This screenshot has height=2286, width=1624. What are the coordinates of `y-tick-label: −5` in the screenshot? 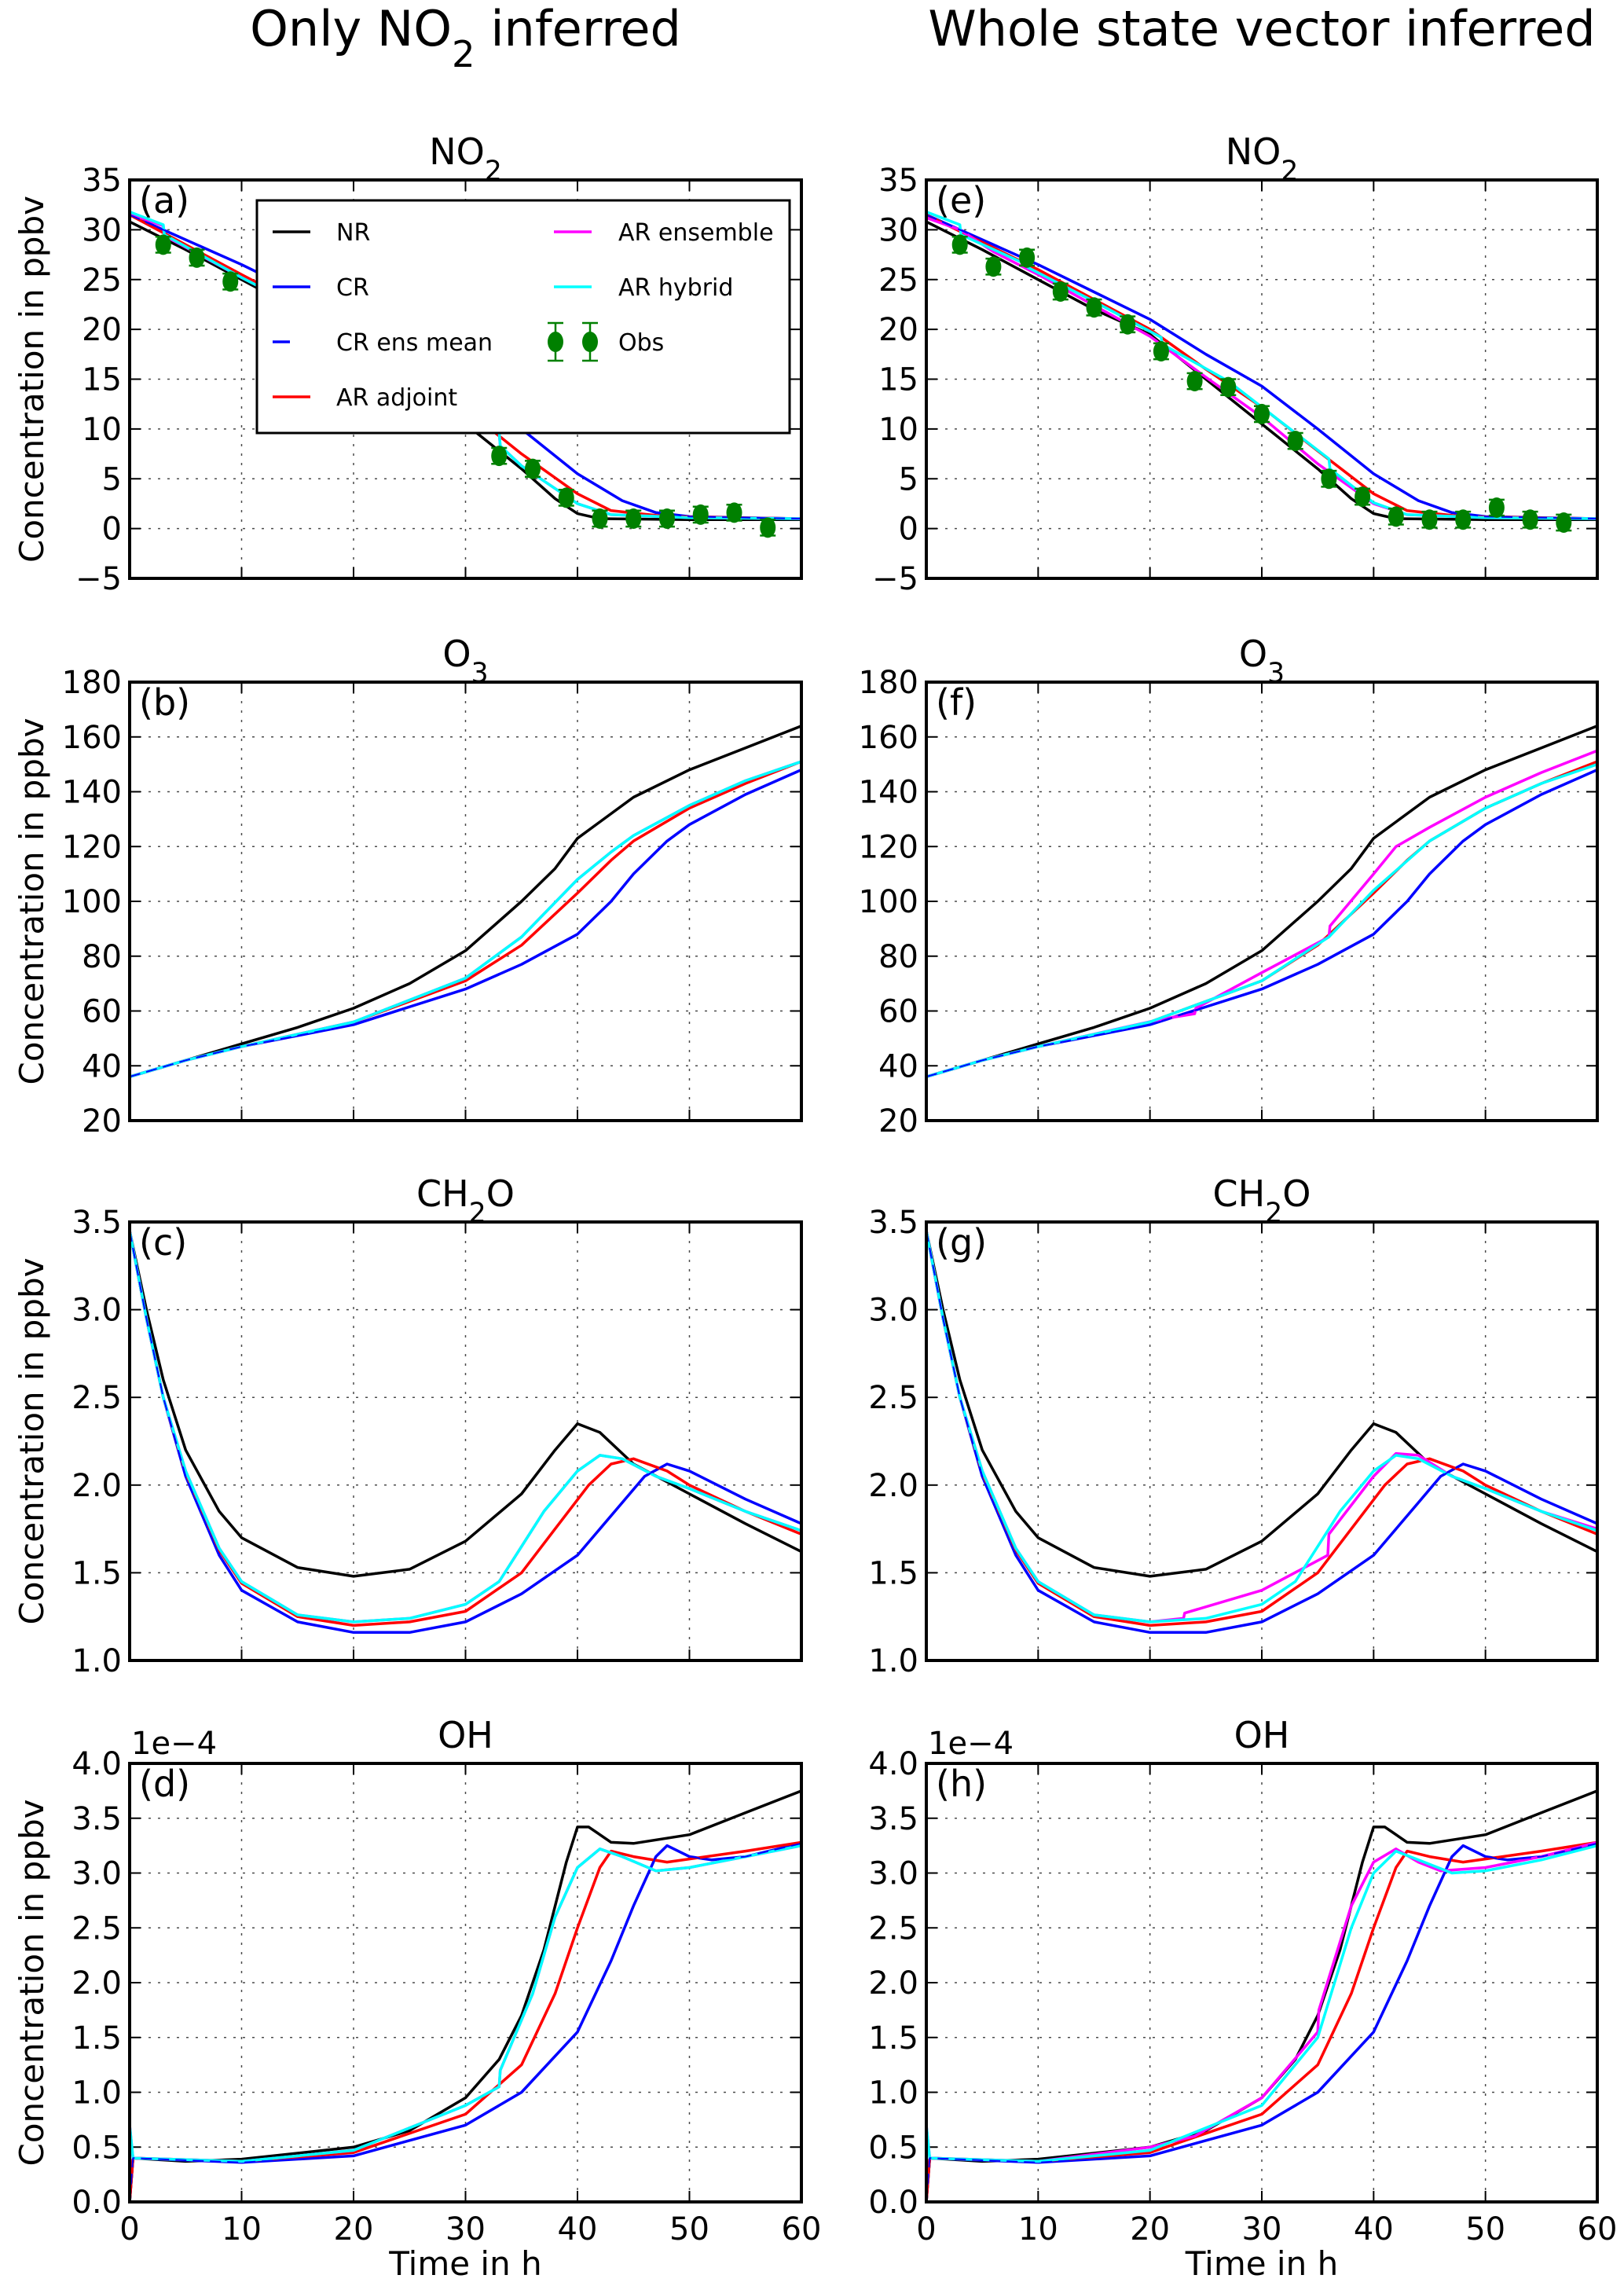 It's located at (98, 579).